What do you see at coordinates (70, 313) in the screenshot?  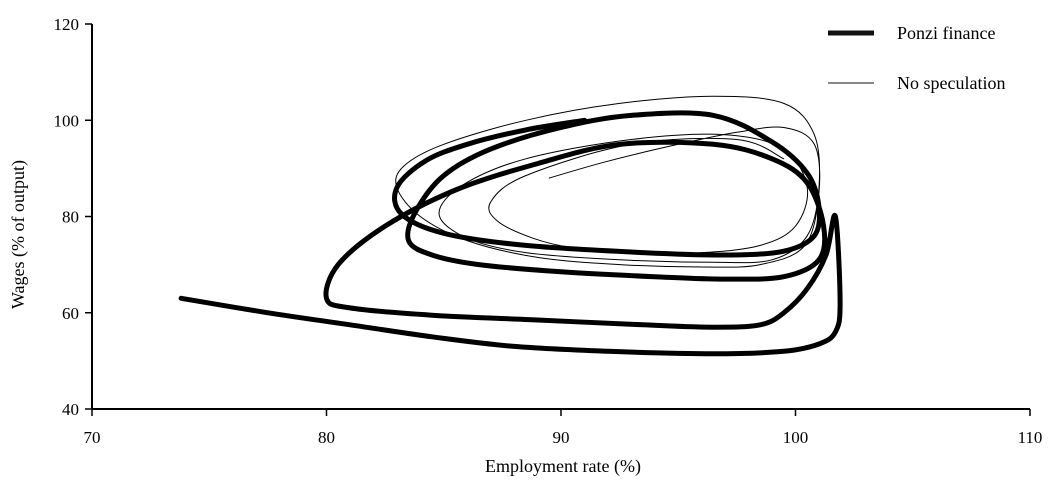 I see `y-tick-label-60: 60` at bounding box center [70, 313].